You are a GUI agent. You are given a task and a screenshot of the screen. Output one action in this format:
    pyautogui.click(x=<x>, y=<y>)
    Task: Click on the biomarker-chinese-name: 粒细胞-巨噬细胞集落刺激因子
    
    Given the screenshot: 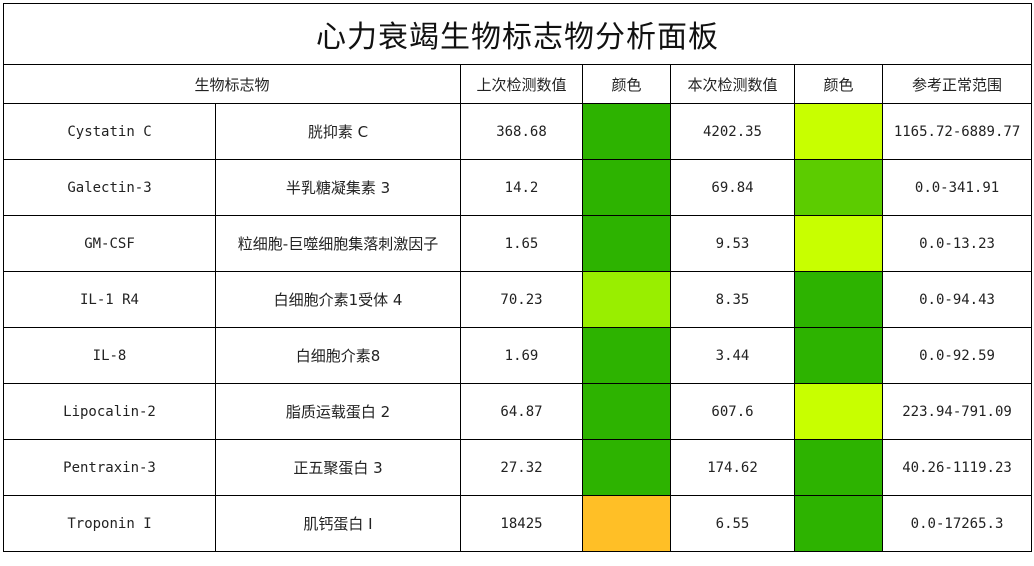 What is the action you would take?
    pyautogui.click(x=338, y=243)
    